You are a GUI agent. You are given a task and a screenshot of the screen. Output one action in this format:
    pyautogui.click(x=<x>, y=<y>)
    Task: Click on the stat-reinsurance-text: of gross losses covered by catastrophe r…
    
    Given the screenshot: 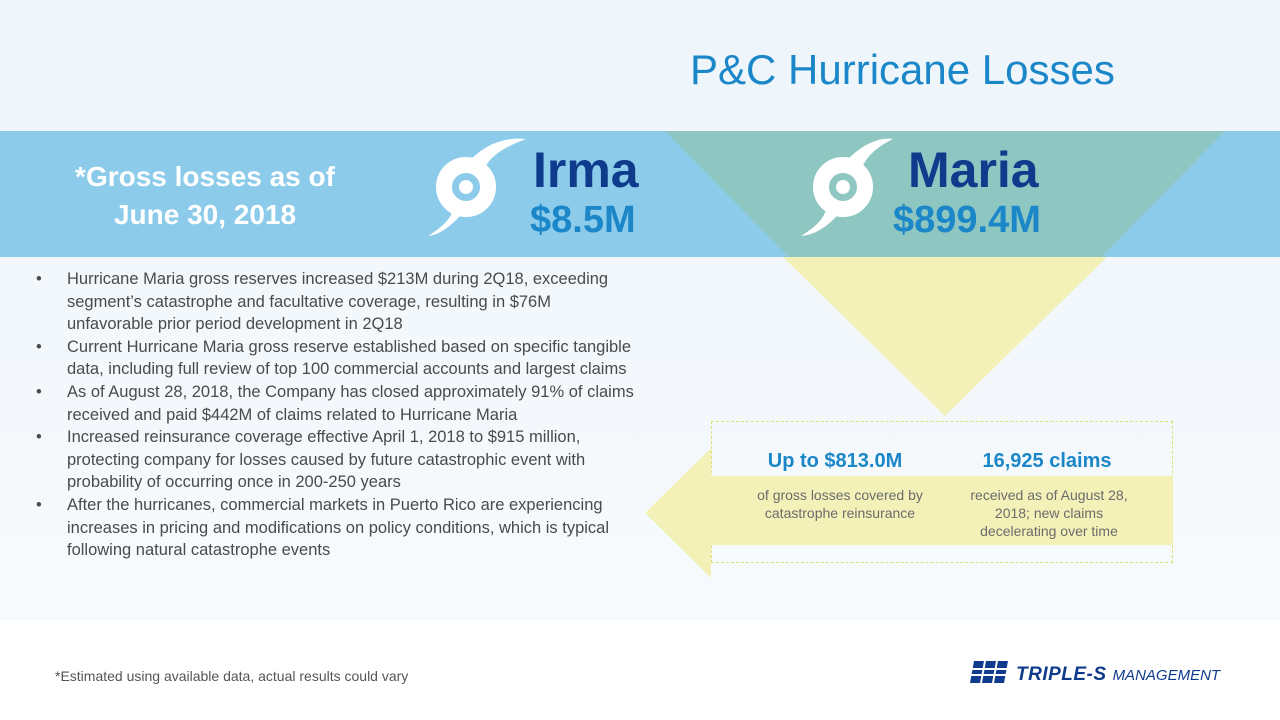 What is the action you would take?
    pyautogui.click(x=840, y=504)
    